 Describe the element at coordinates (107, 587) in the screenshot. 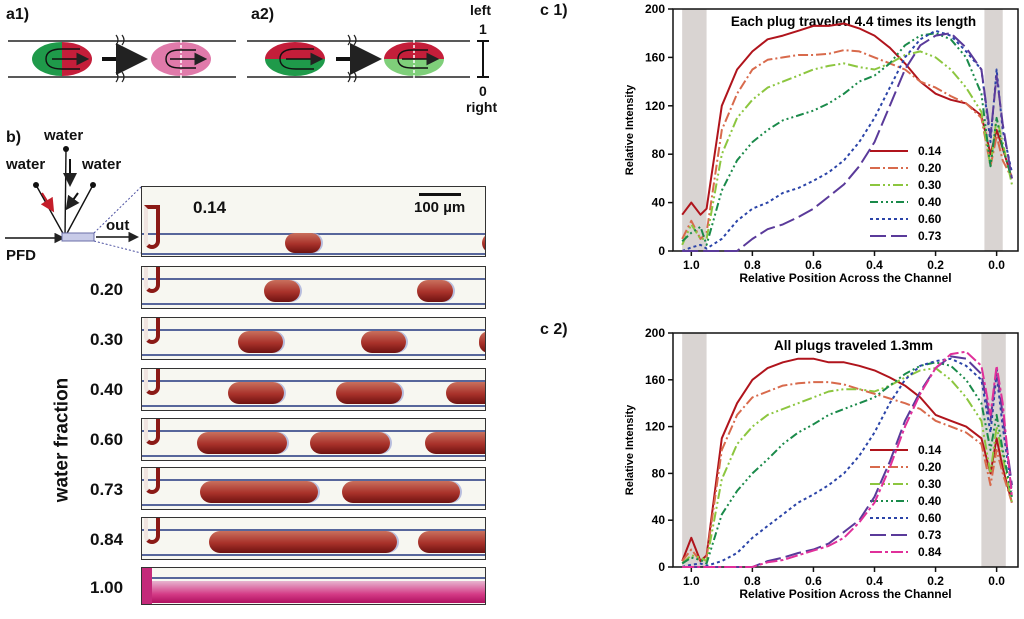

I see `fraction-label-1.00: 1.00` at that location.